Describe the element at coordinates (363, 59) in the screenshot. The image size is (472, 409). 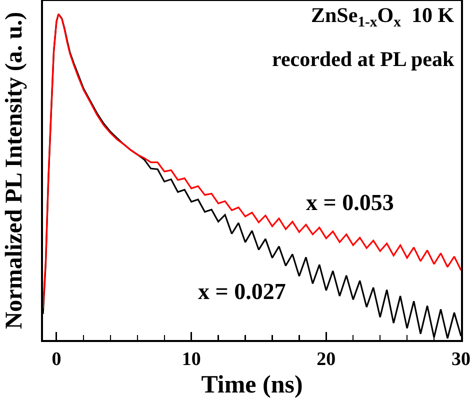
I see `annotation: recorded at PL peak` at that location.